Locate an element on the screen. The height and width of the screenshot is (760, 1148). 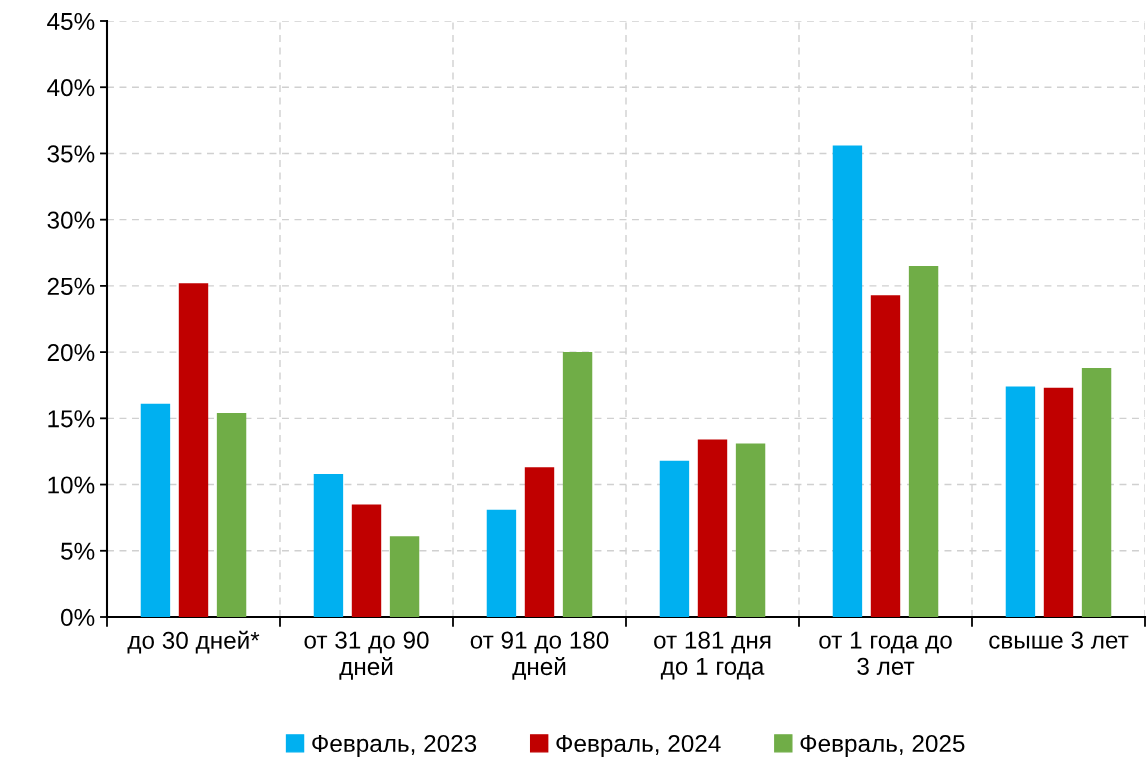
y-tick-label: 20% is located at coordinates (71, 352).